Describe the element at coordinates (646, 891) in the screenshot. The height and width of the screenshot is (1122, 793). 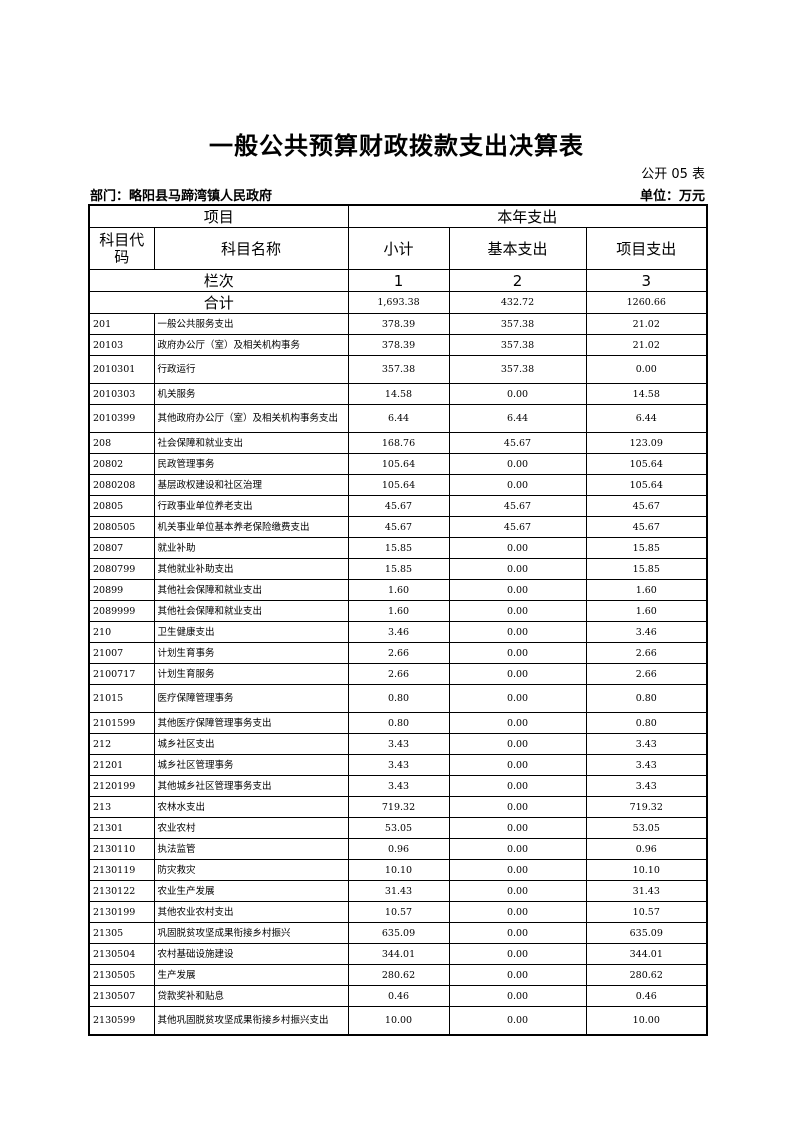
I see `row-project: 31.43` at that location.